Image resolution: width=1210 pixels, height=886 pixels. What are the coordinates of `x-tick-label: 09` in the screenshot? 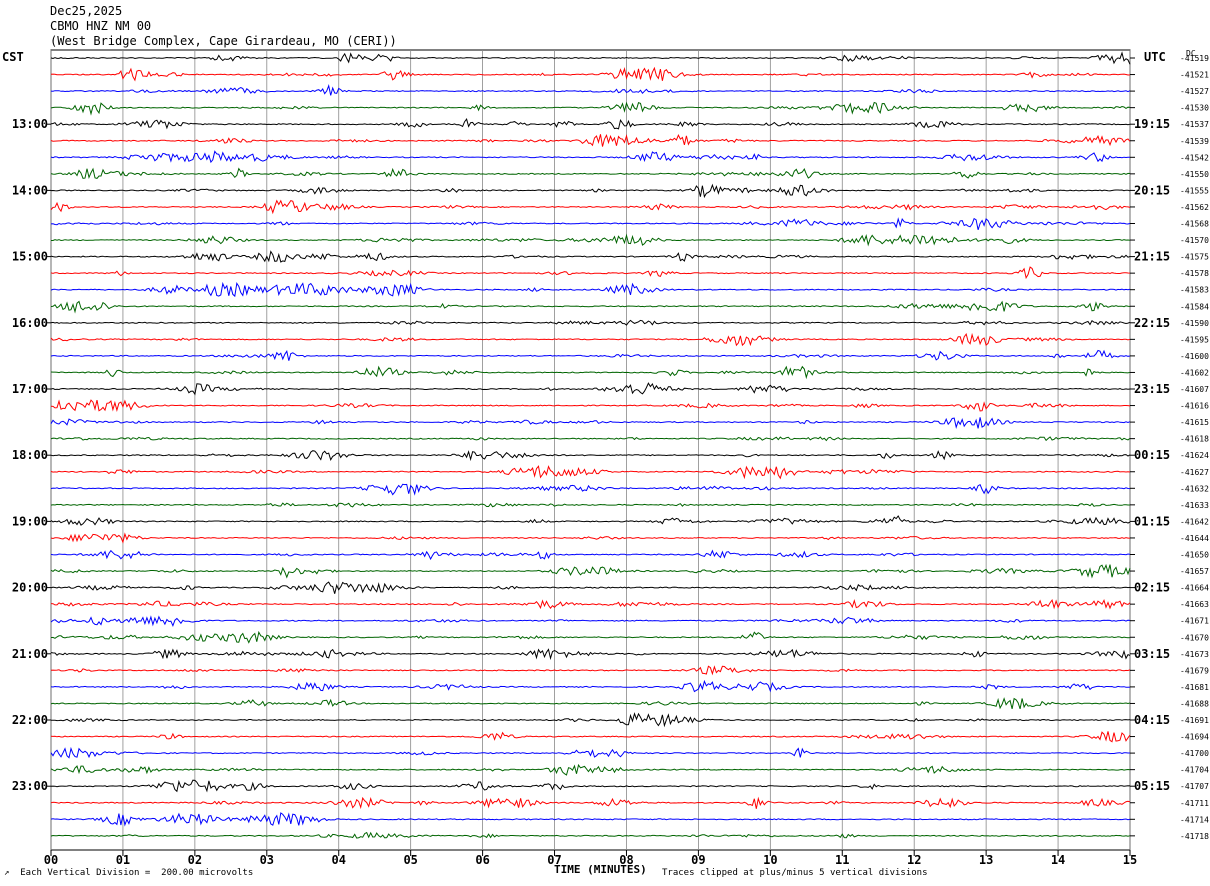 It's located at (698, 860).